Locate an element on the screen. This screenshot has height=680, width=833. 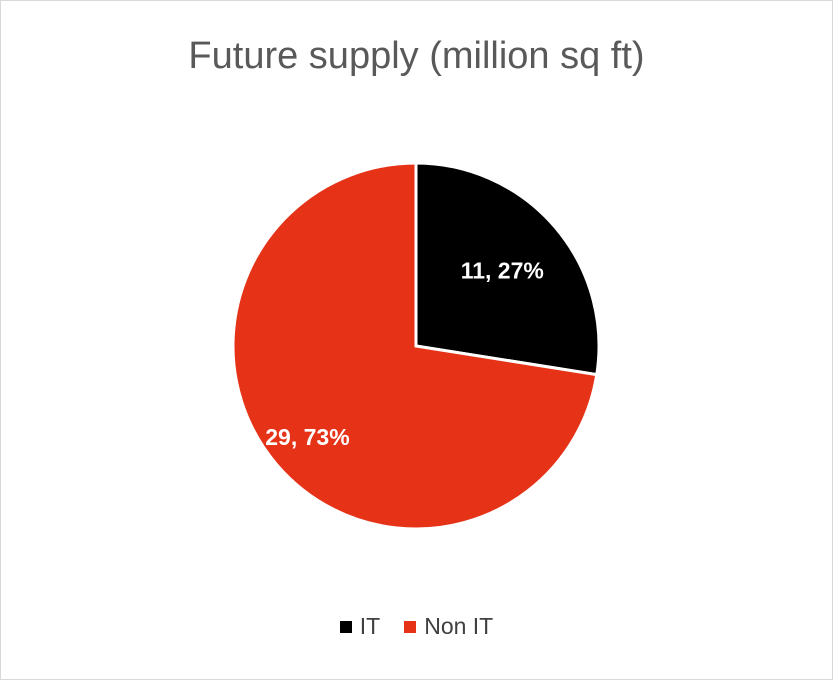
chart-title: Future supply (million sq ft) is located at coordinates (416, 56).